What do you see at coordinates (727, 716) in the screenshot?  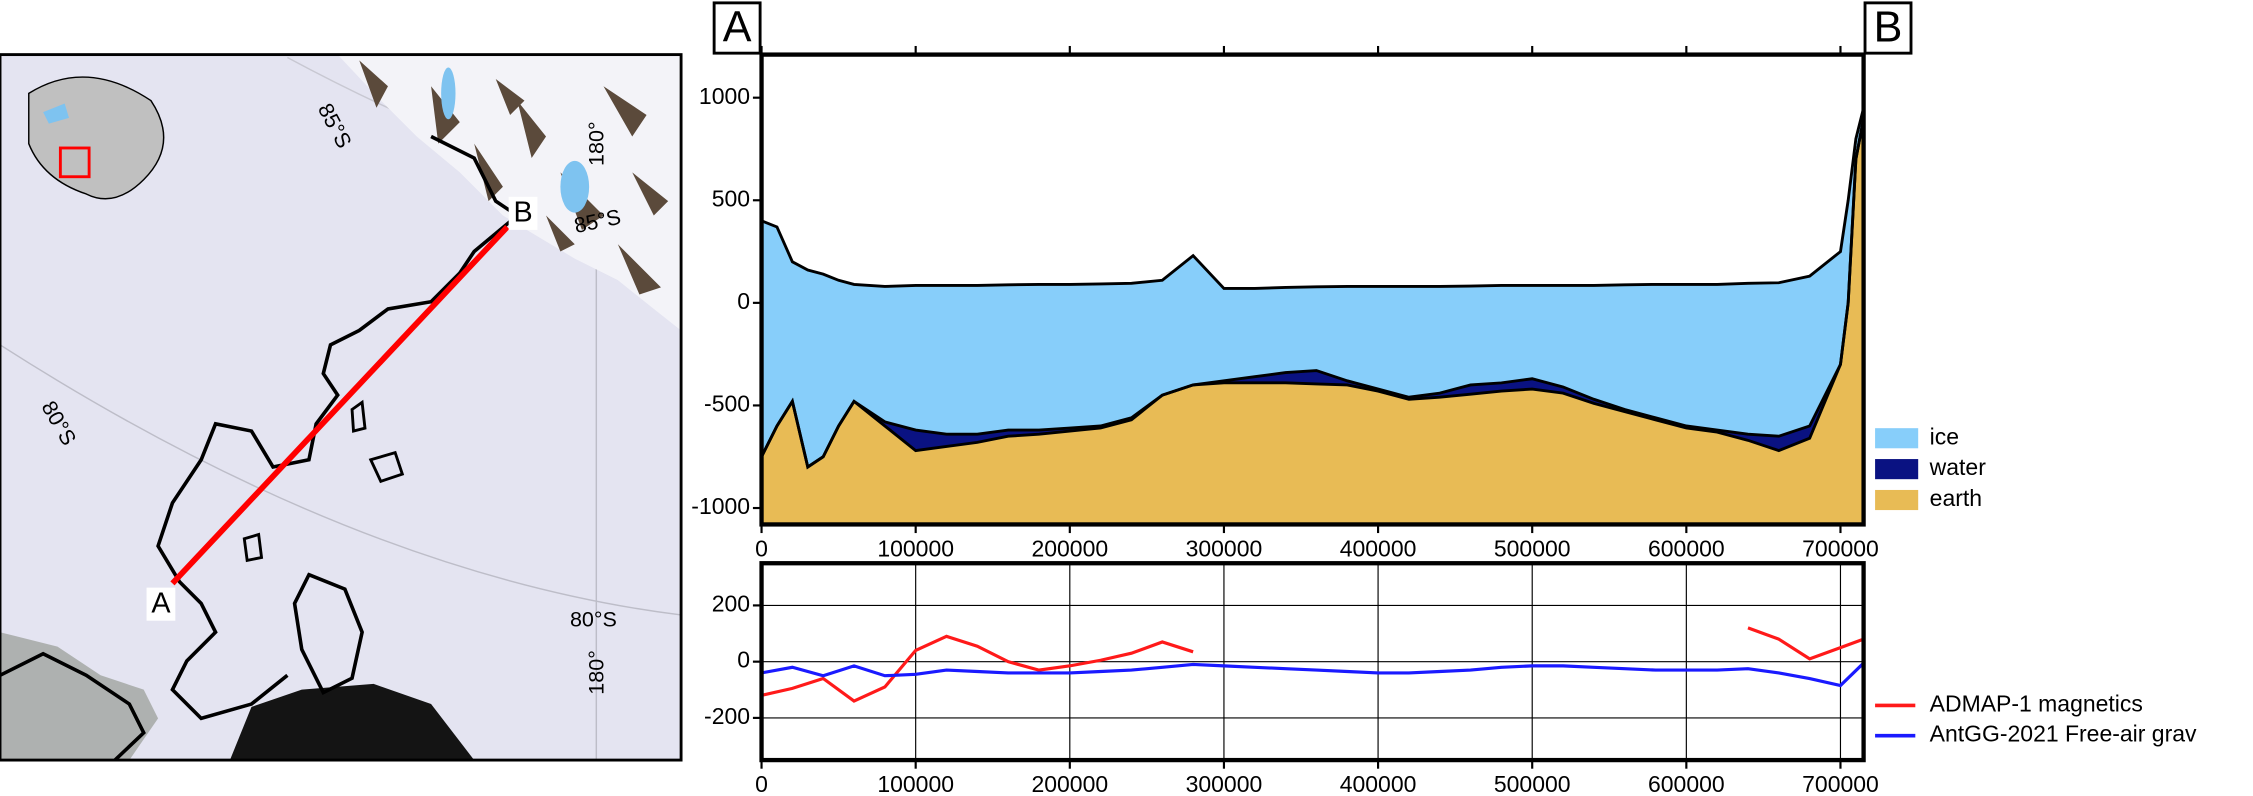 I see `y-tick-label: -200` at bounding box center [727, 716].